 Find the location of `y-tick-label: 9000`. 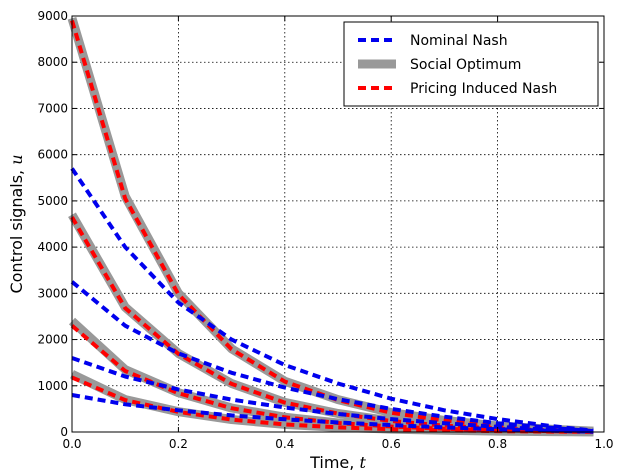

y-tick-label: 9000 is located at coordinates (52, 16).